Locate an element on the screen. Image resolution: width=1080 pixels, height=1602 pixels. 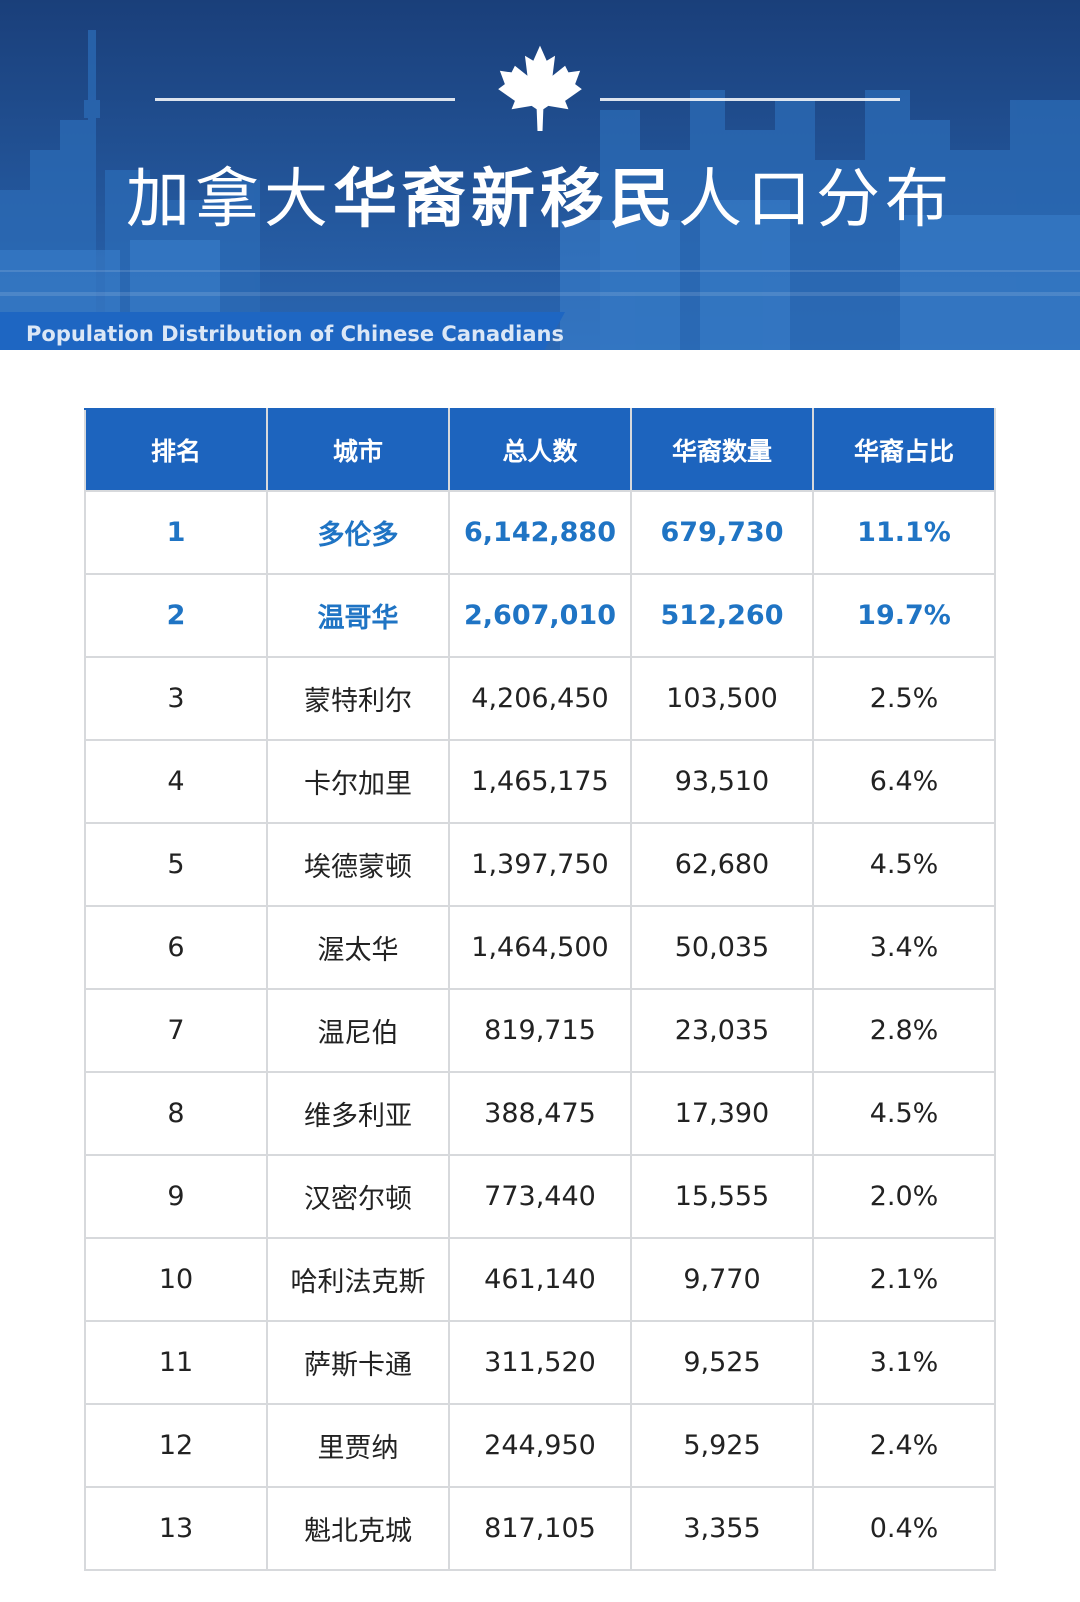
cell-total: 6,142,880 is located at coordinates (540, 532).